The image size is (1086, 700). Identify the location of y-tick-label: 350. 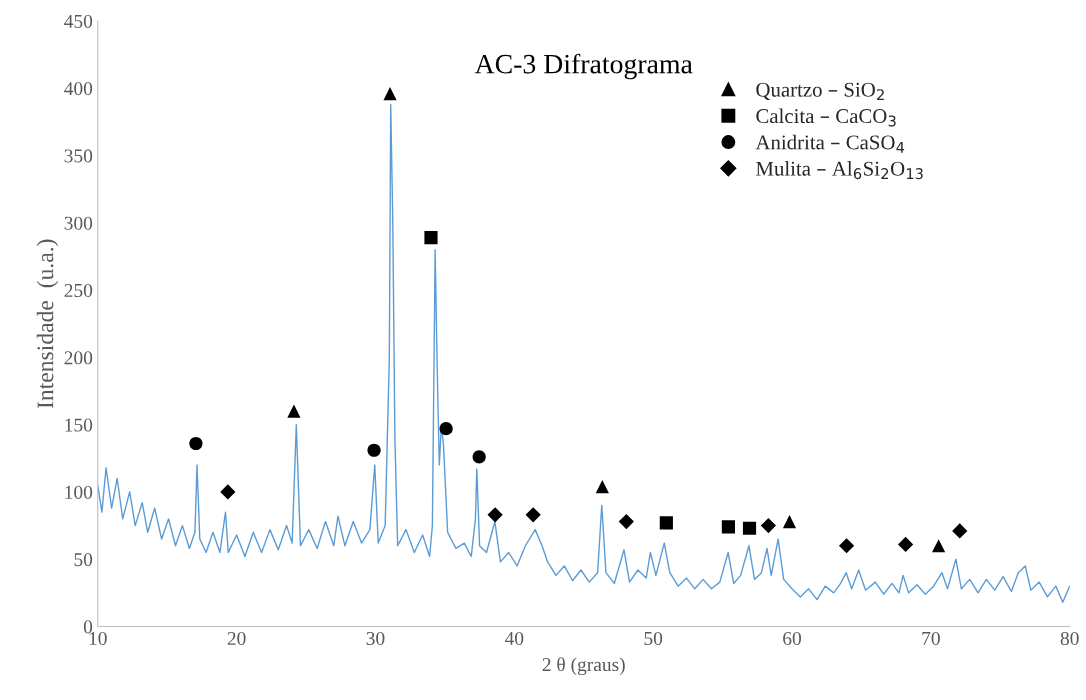
(78, 156).